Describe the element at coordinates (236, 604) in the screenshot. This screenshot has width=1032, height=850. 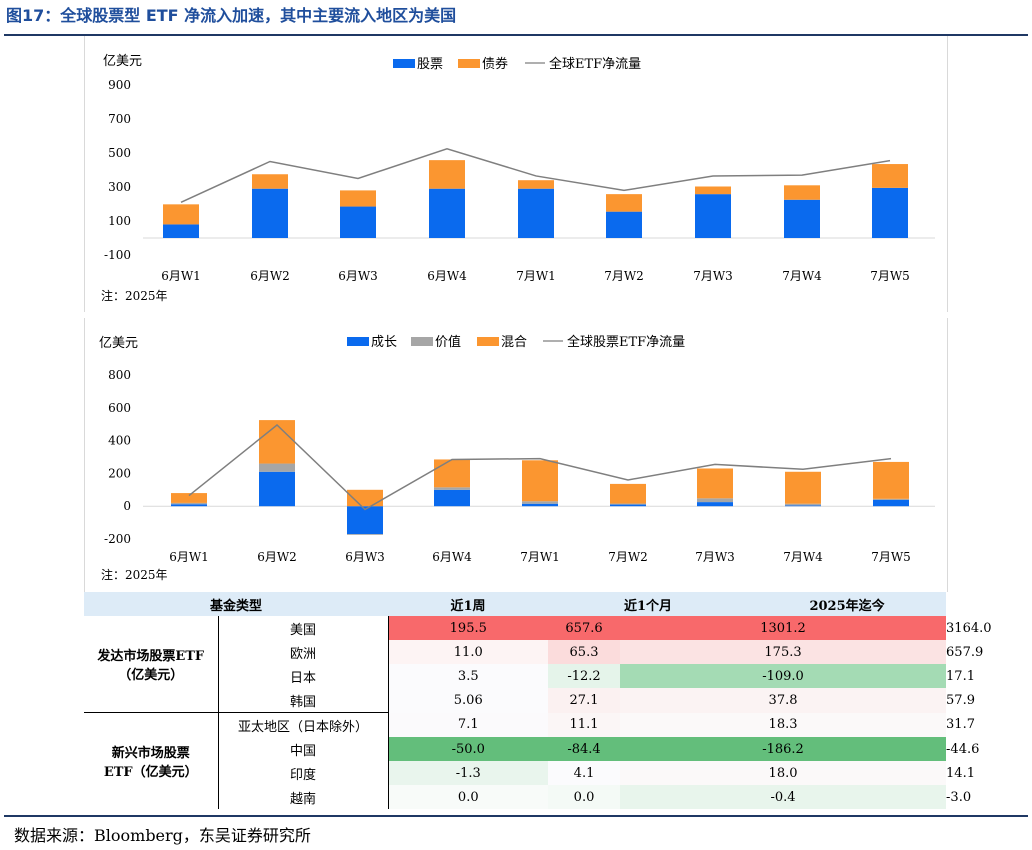
I see `header-fund-type: 基金类型` at that location.